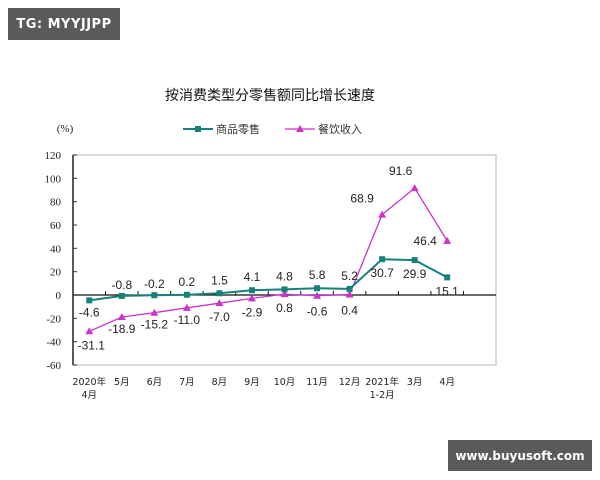  I want to click on x-category-label: 10月, so click(285, 382).